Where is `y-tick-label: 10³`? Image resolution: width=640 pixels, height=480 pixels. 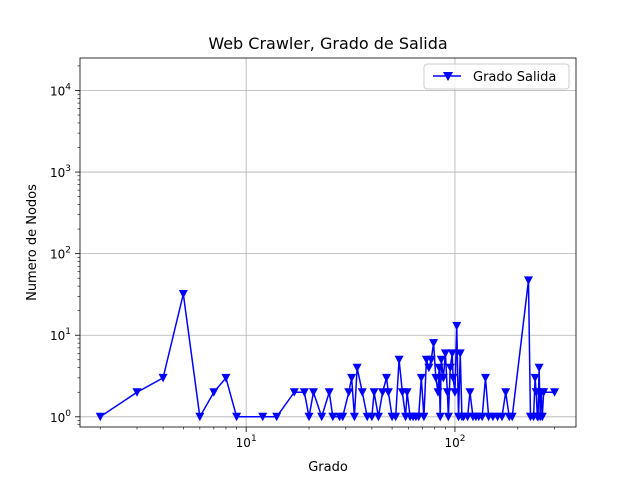 y-tick-label: 10³ is located at coordinates (60, 172).